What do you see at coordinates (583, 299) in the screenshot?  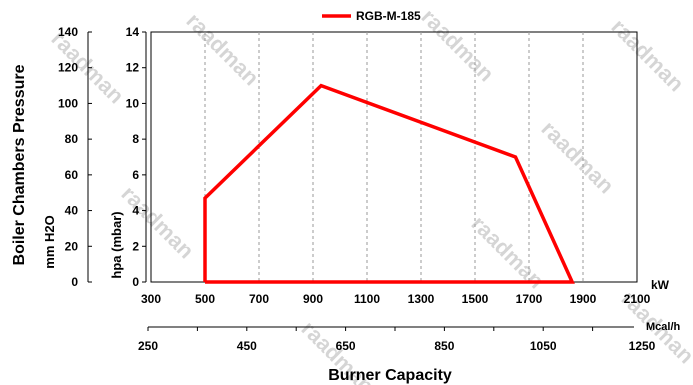 I see `x-tick-label: 1900` at bounding box center [583, 299].